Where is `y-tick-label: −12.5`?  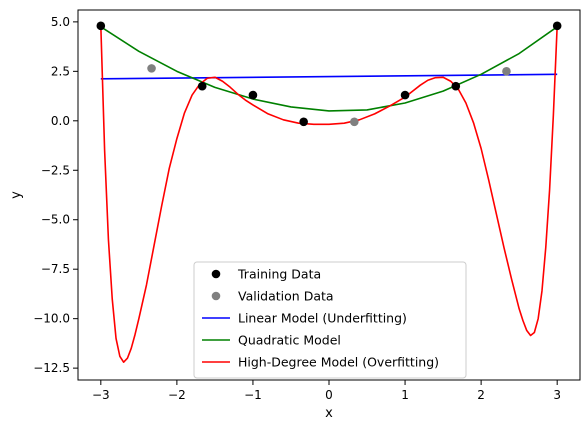 y-tick-label: −12.5 is located at coordinates (51, 368).